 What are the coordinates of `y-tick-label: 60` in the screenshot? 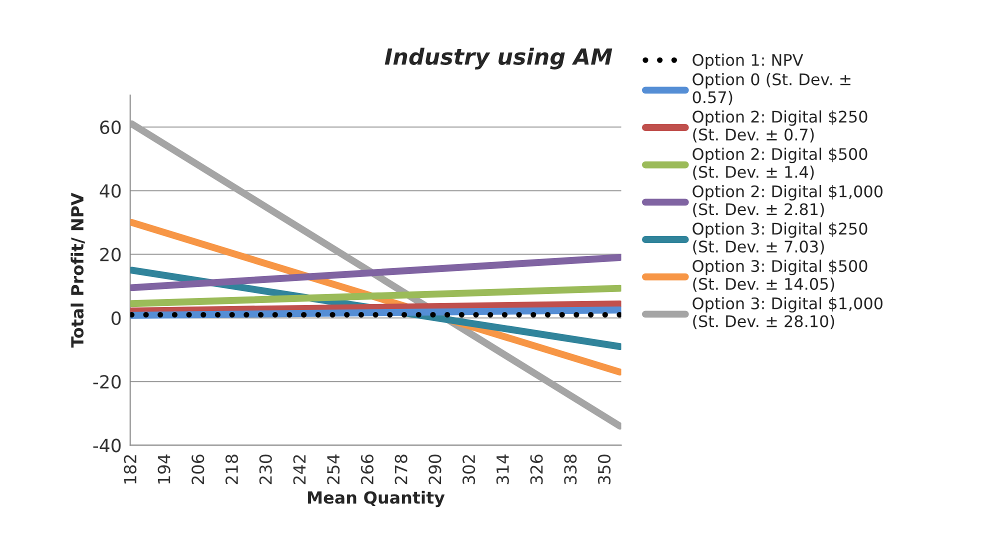 It's located at (110, 127).